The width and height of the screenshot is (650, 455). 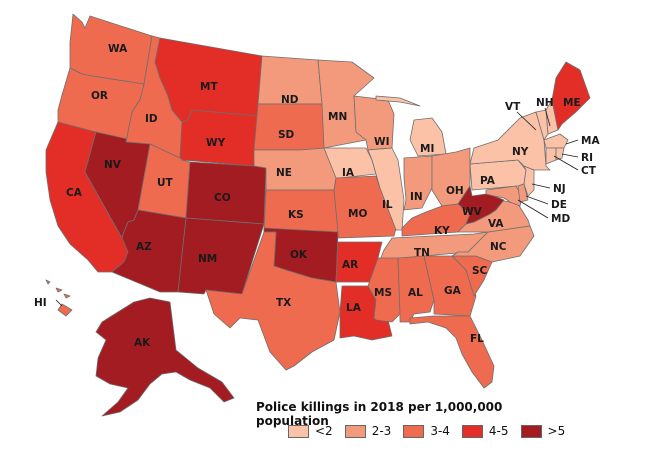 I want to click on label-de: DE, so click(x=559, y=205).